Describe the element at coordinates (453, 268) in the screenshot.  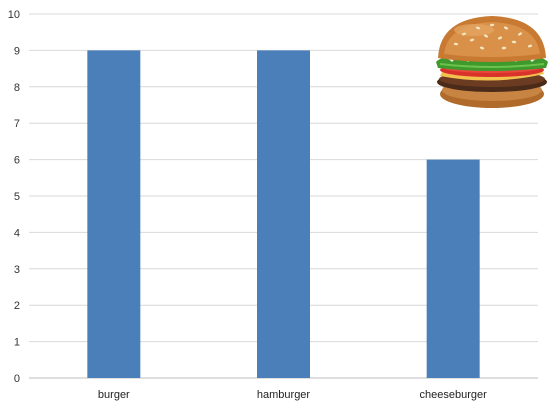
I see `bar-cheeseburger` at that location.